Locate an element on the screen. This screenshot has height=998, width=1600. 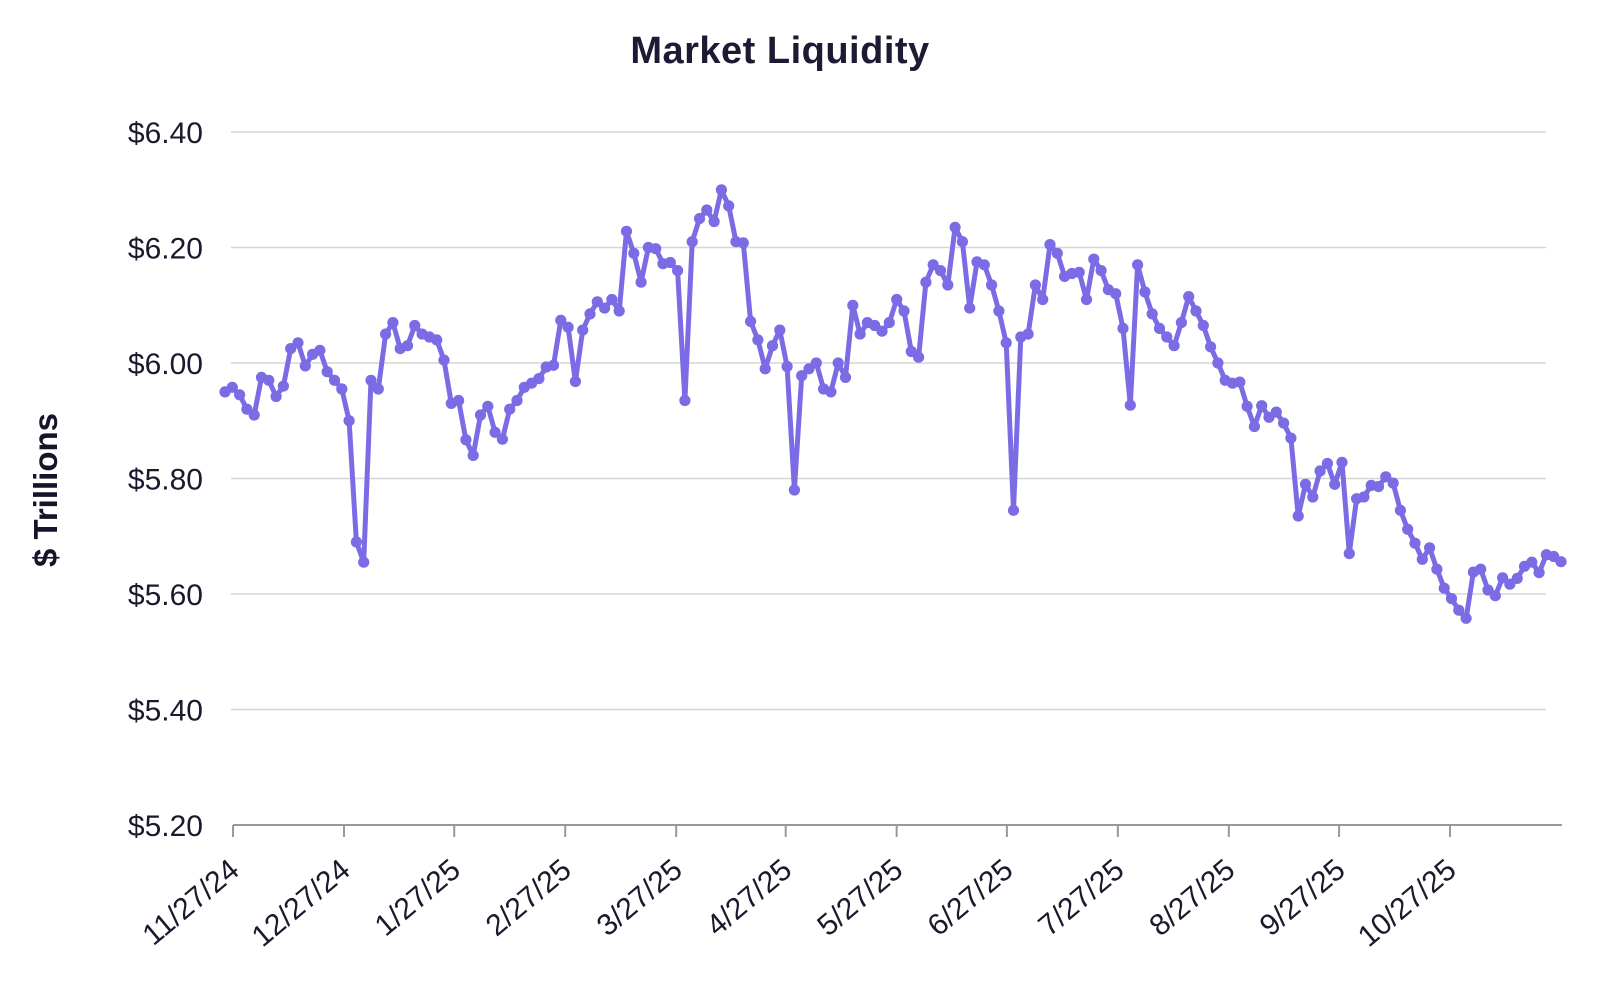
x-tick-label: 7/27/25 is located at coordinates (1081, 898).